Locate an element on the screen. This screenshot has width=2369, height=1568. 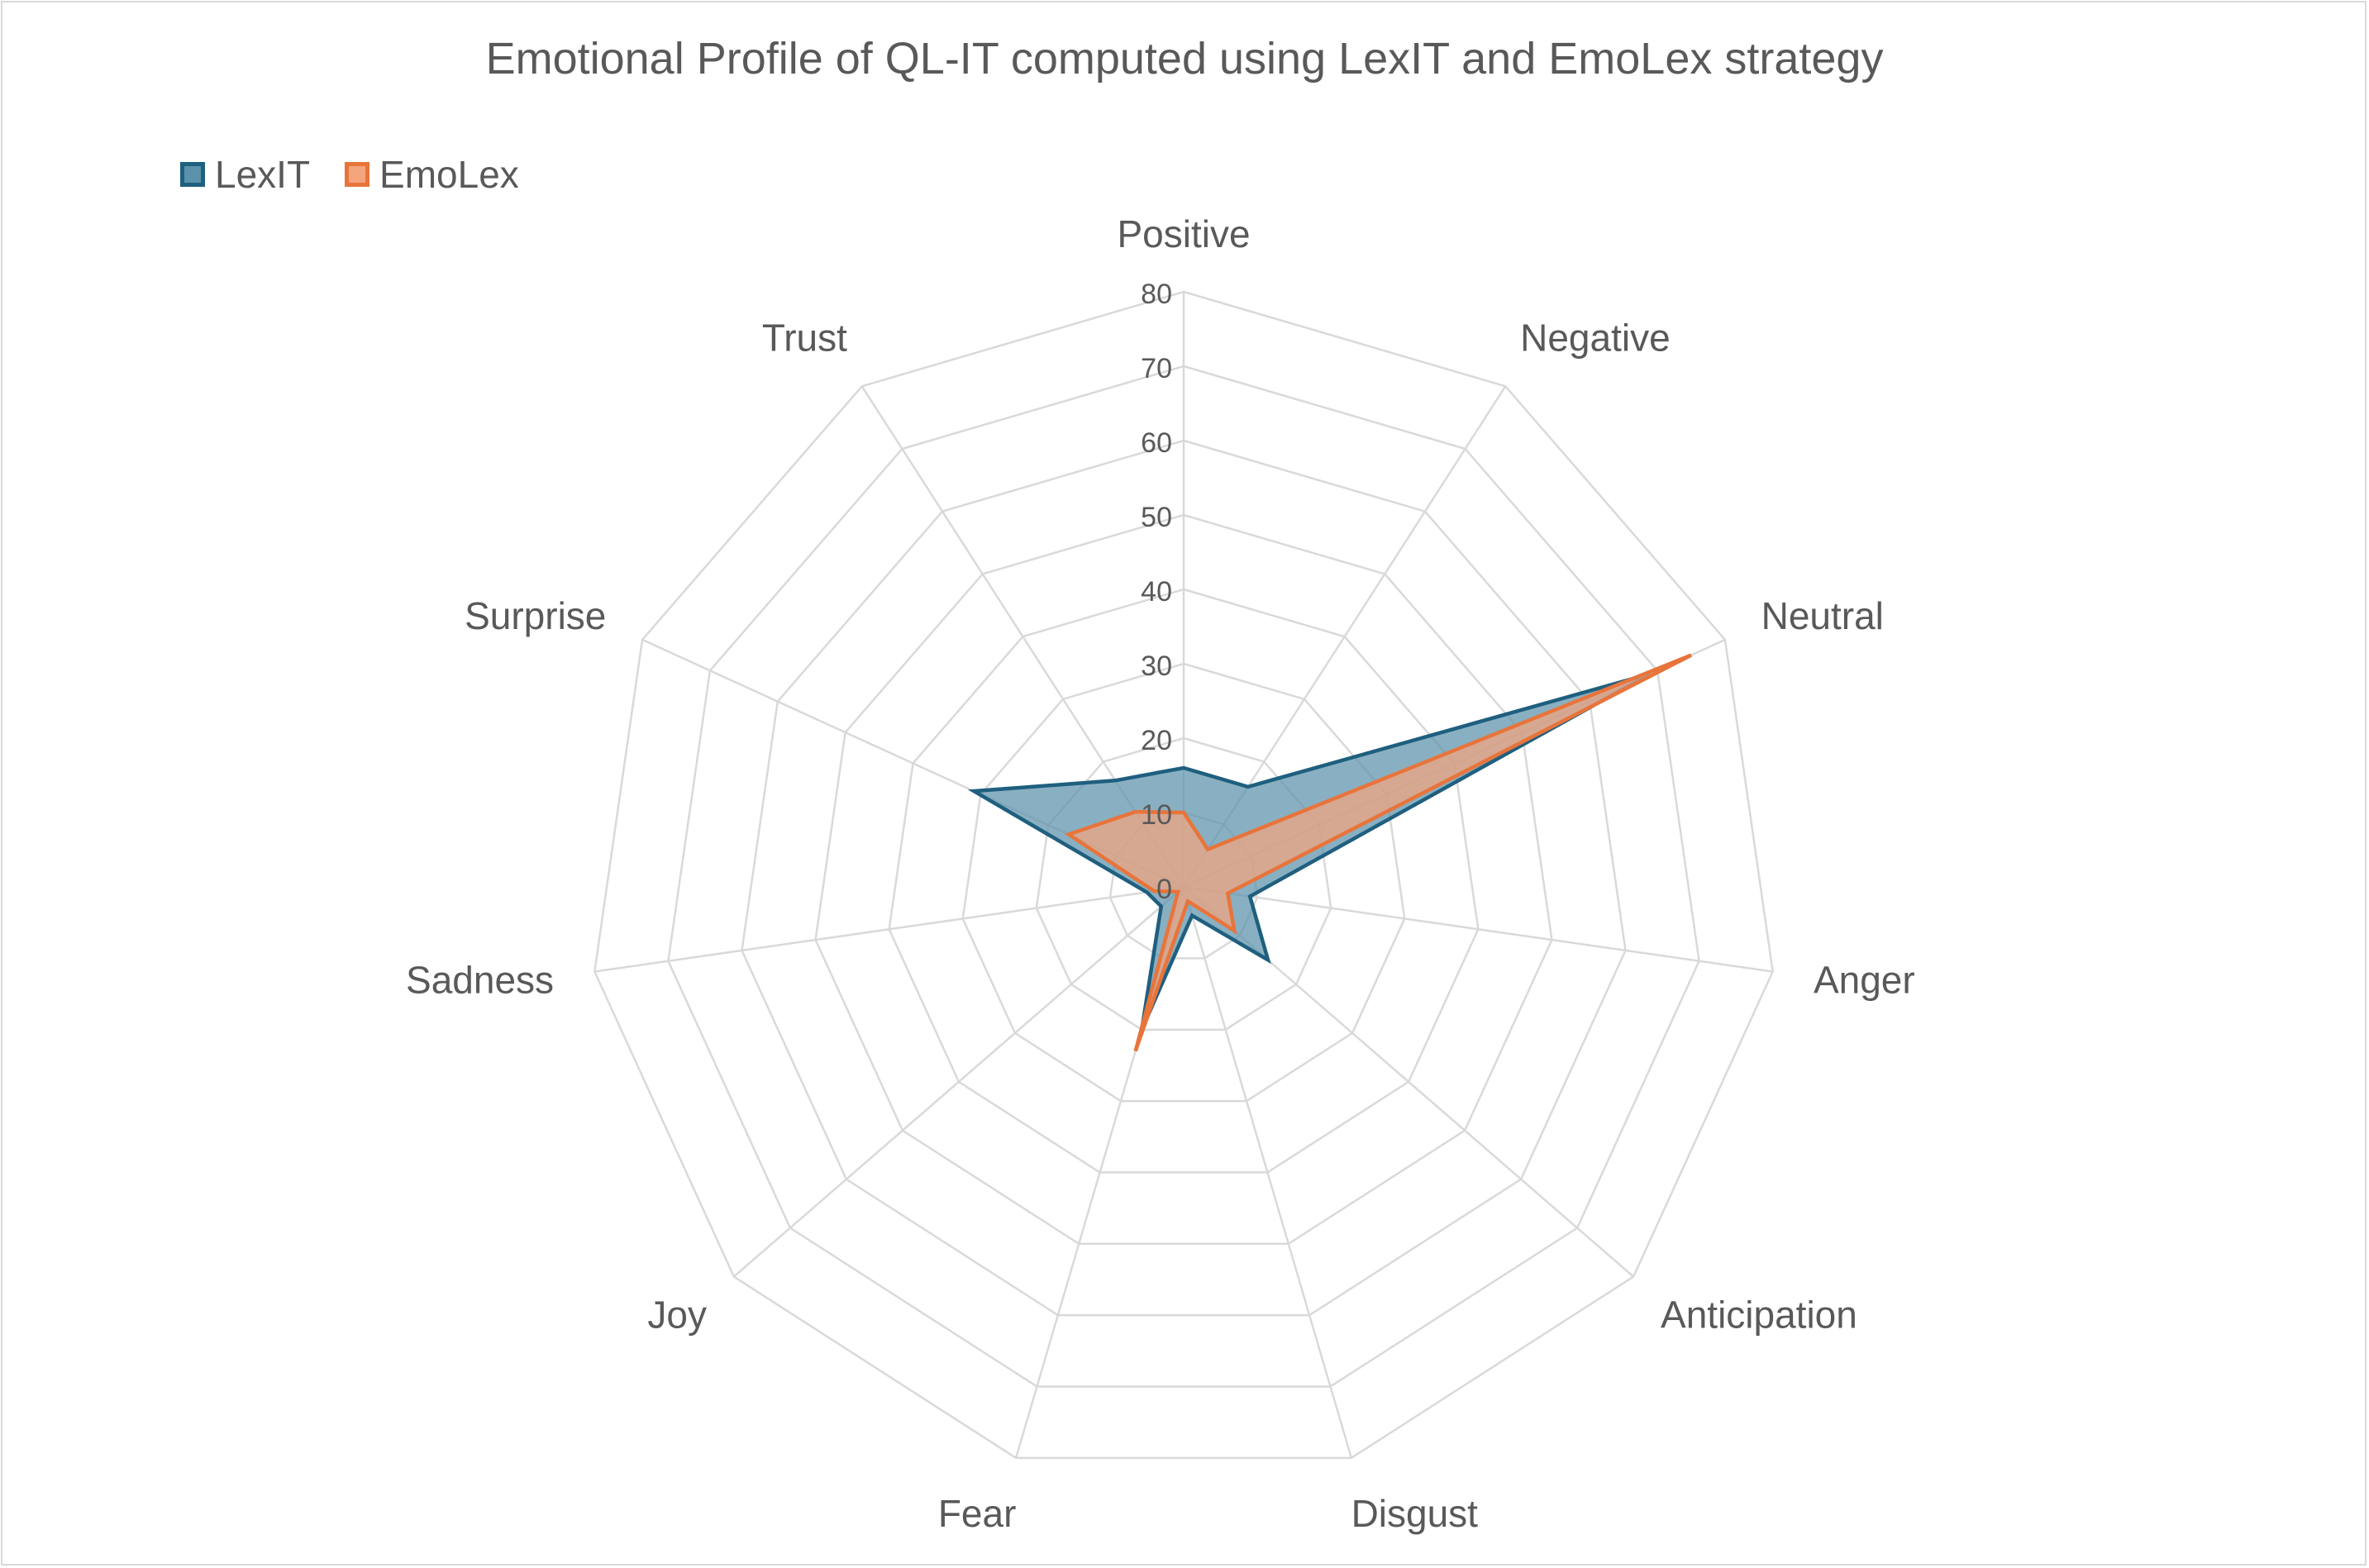
category-label-neutral: Neutral is located at coordinates (1822, 615).